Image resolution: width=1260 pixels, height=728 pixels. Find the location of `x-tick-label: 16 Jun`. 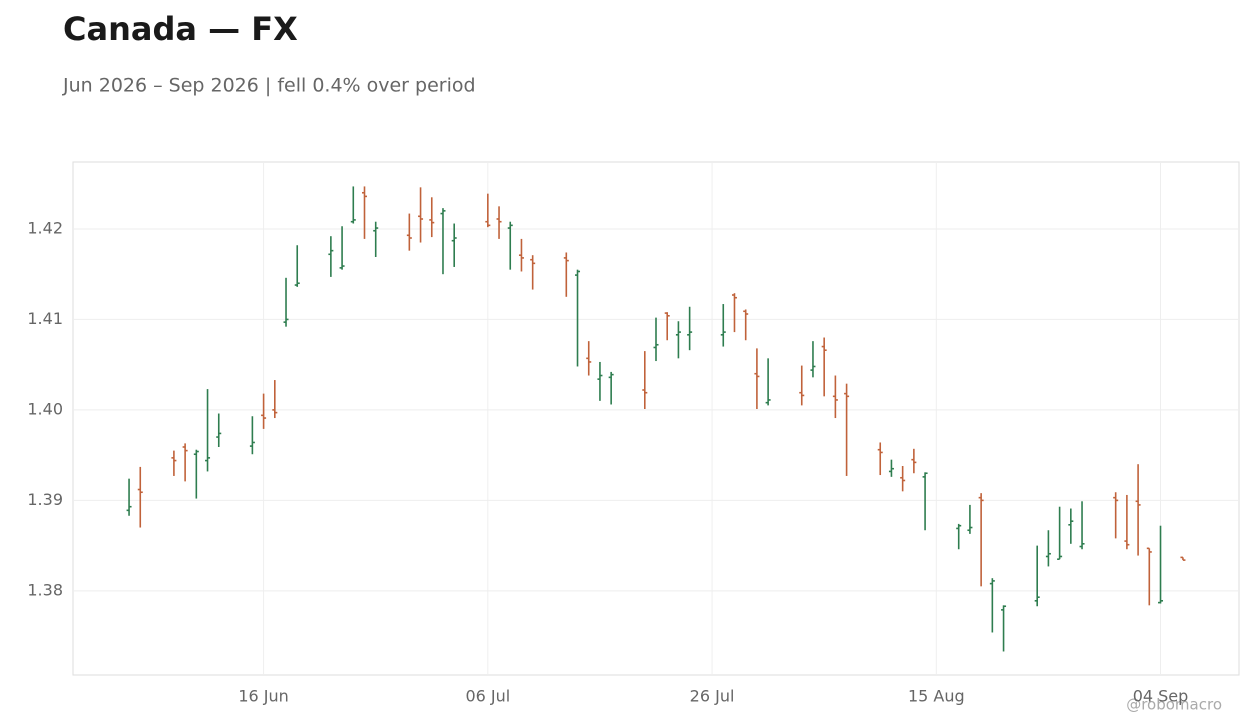

x-tick-label: 16 Jun is located at coordinates (263, 696).